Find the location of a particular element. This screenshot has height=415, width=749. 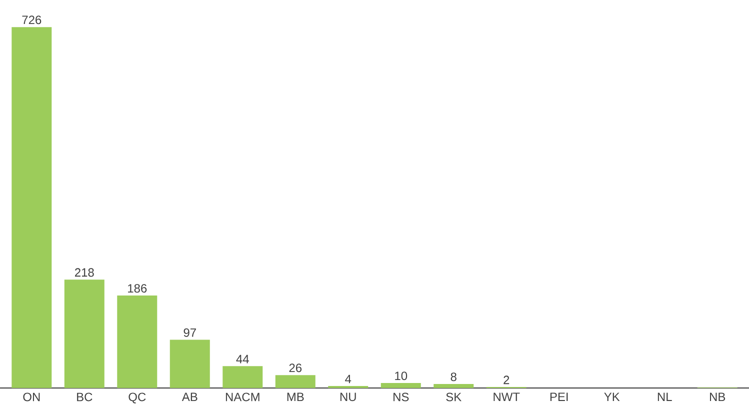

data-label: 4 is located at coordinates (348, 379).